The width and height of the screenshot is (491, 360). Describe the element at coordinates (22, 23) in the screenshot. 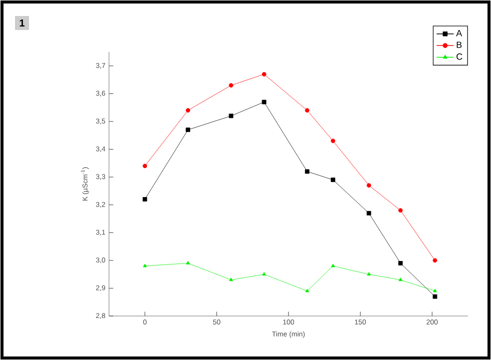

I see `text: 1` at that location.